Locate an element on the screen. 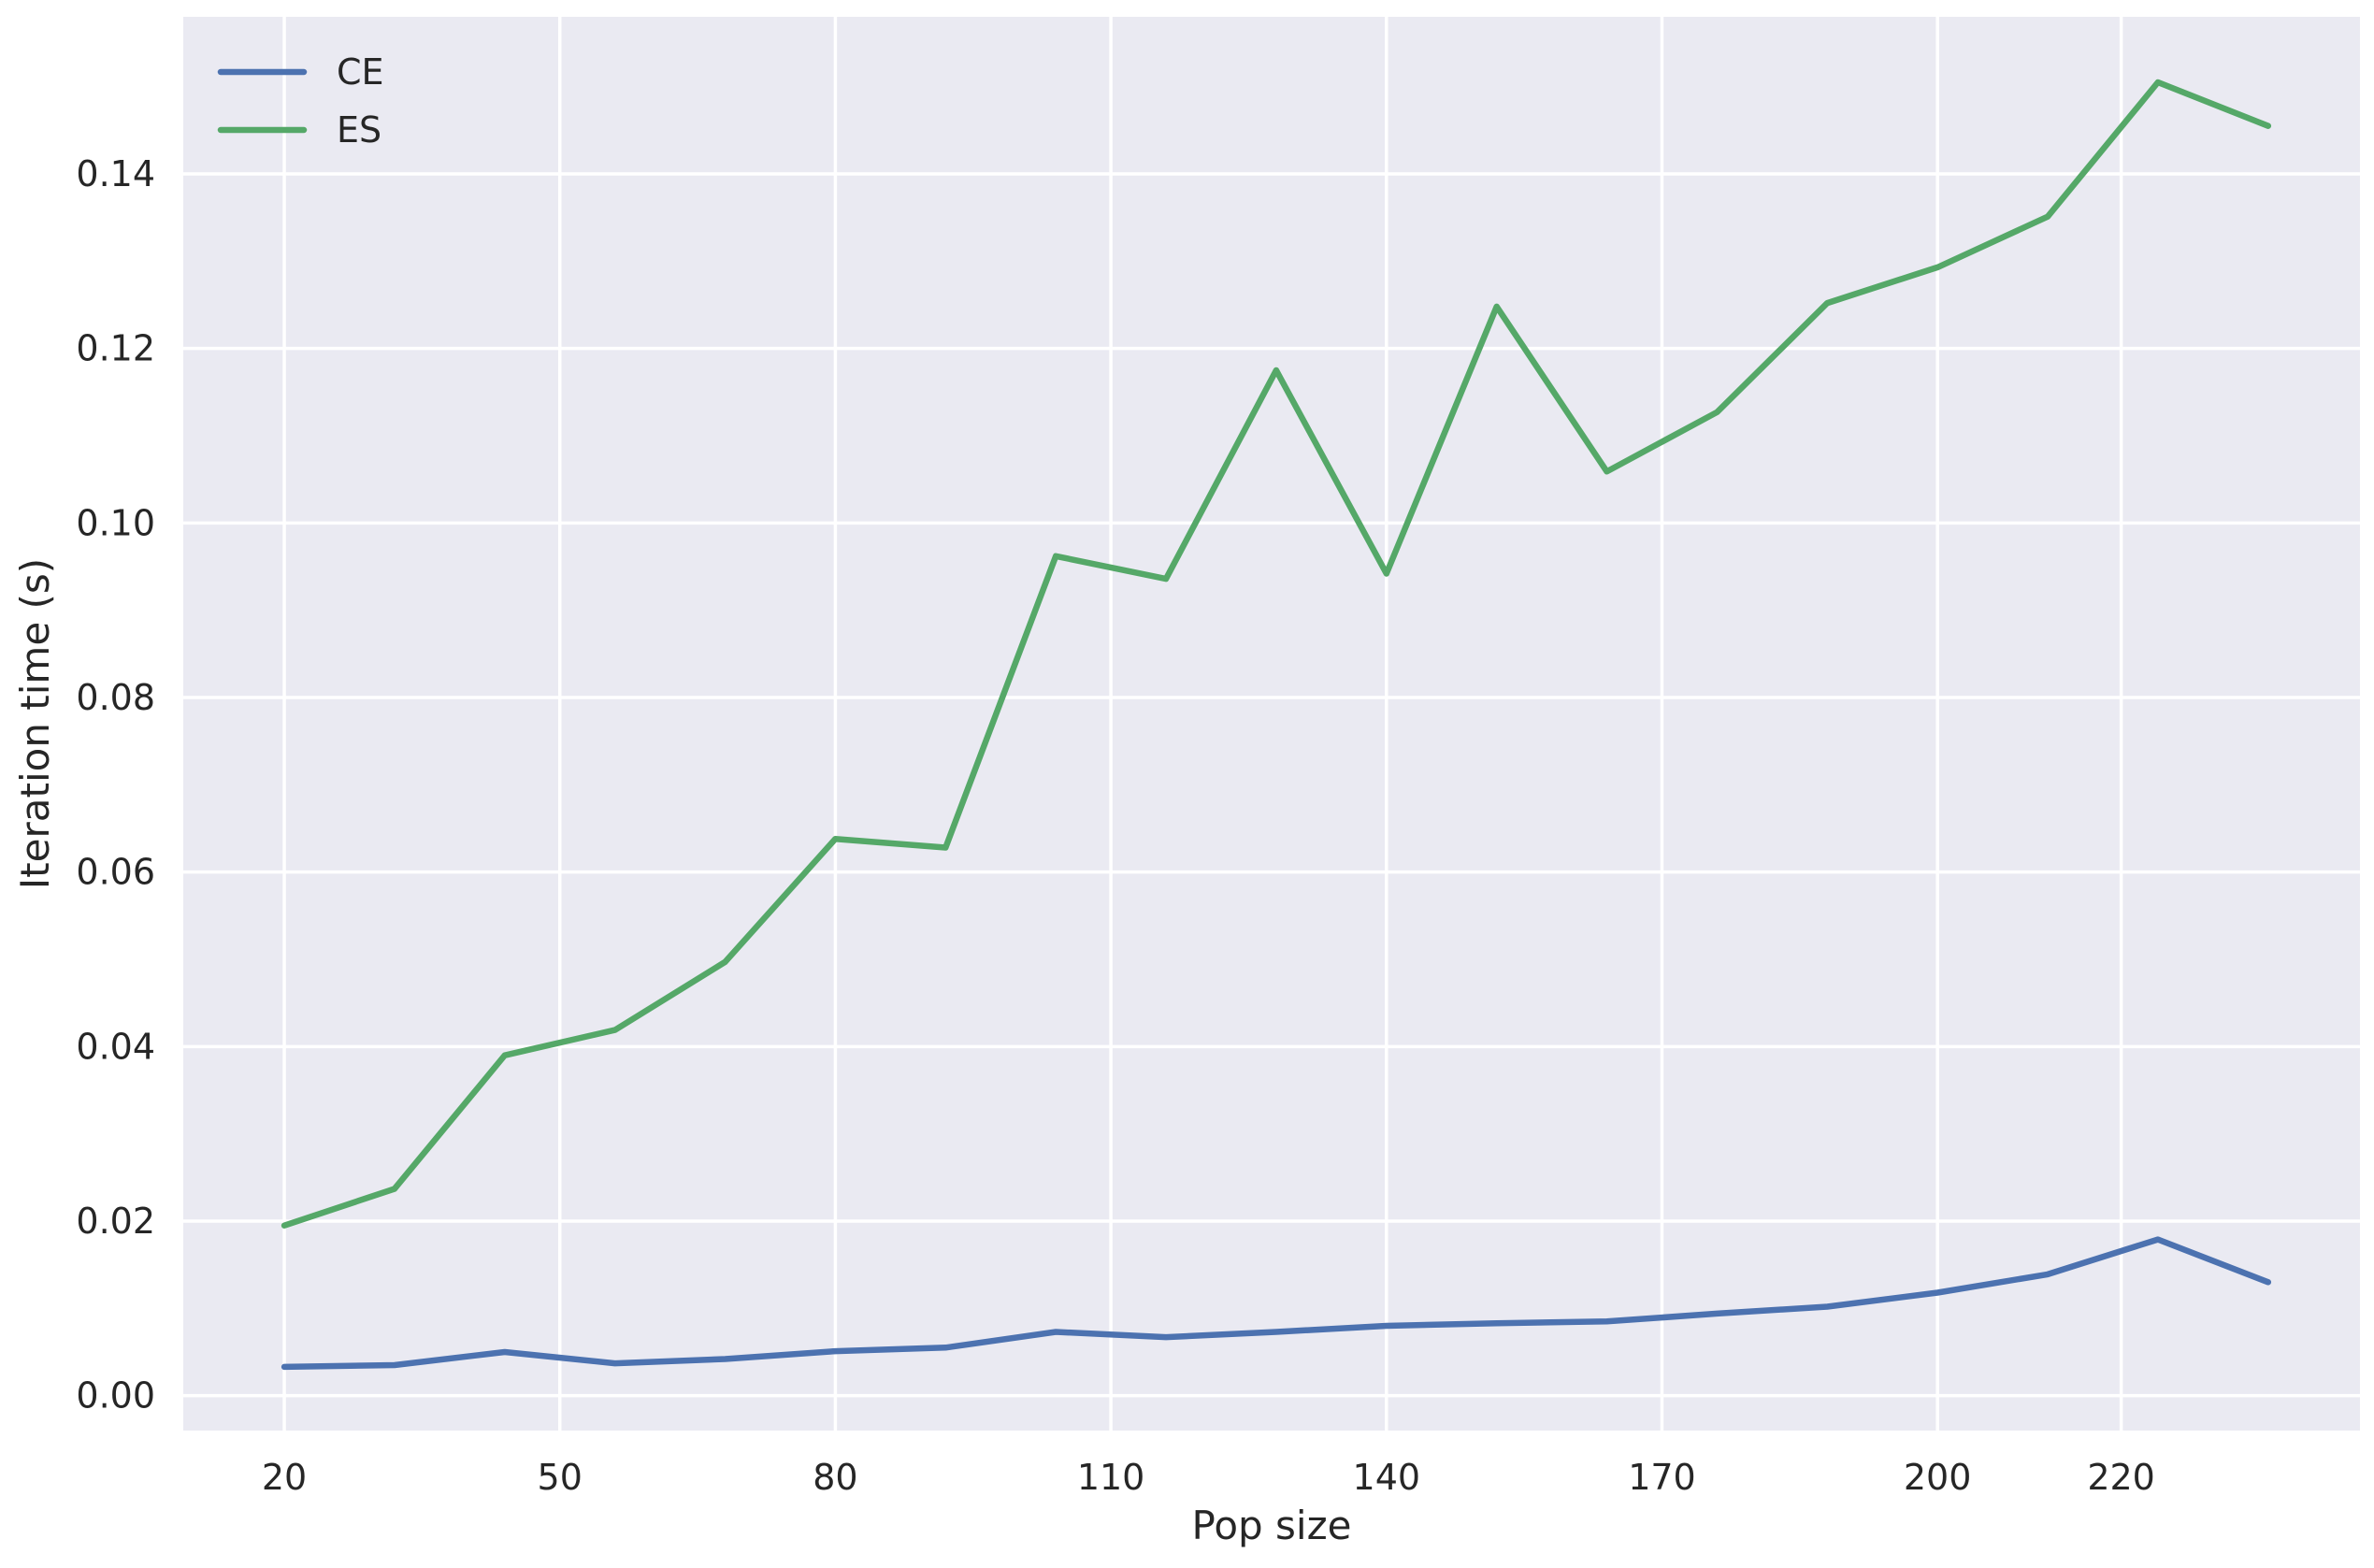 The width and height of the screenshot is (2374, 1568). x-tick-label: 140 is located at coordinates (1387, 1477).